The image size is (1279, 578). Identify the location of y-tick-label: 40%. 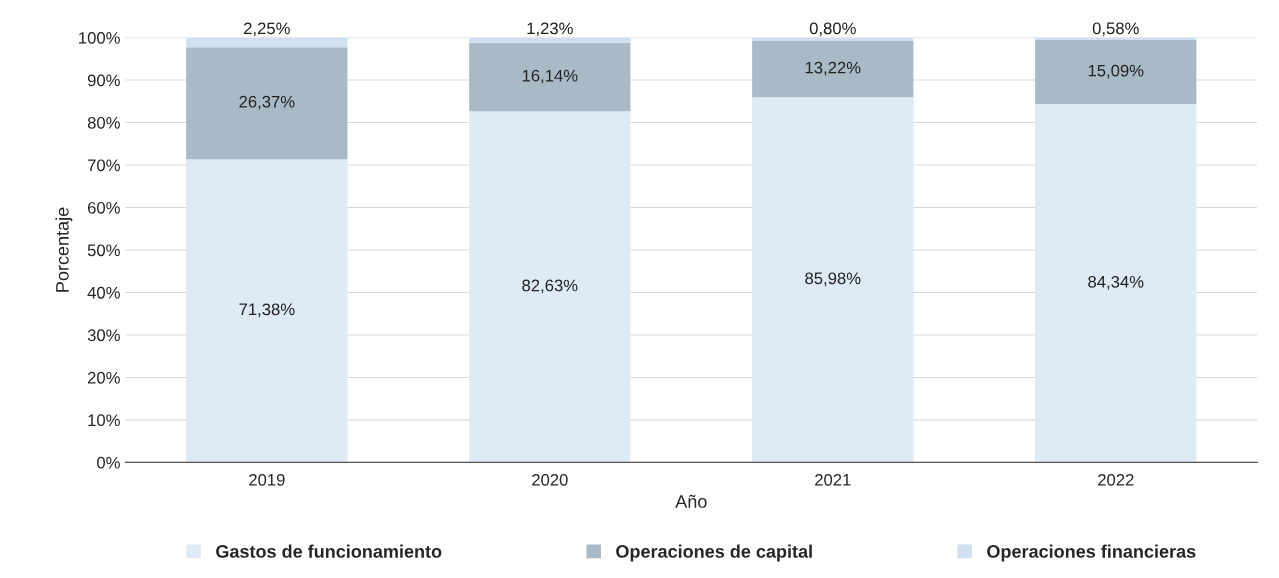
(103, 292).